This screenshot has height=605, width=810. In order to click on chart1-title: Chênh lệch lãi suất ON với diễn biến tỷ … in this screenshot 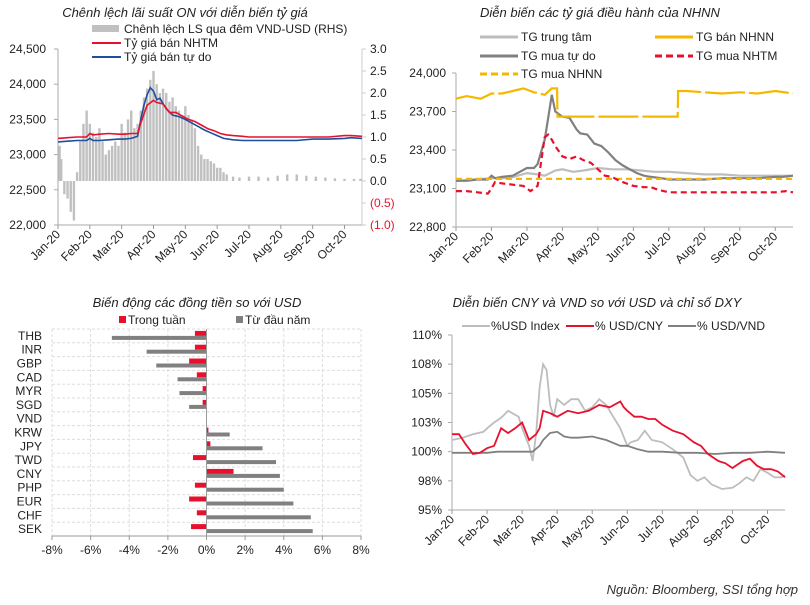, I will do `click(185, 12)`.